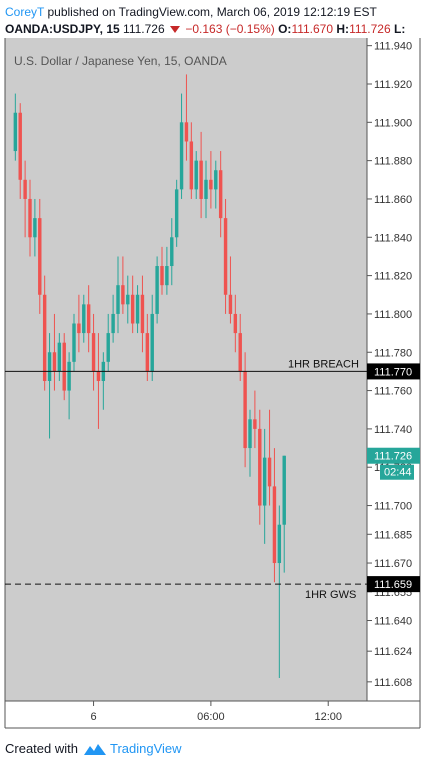  What do you see at coordinates (393, 123) in the screenshot?
I see `y-tick-label: 111.900` at bounding box center [393, 123].